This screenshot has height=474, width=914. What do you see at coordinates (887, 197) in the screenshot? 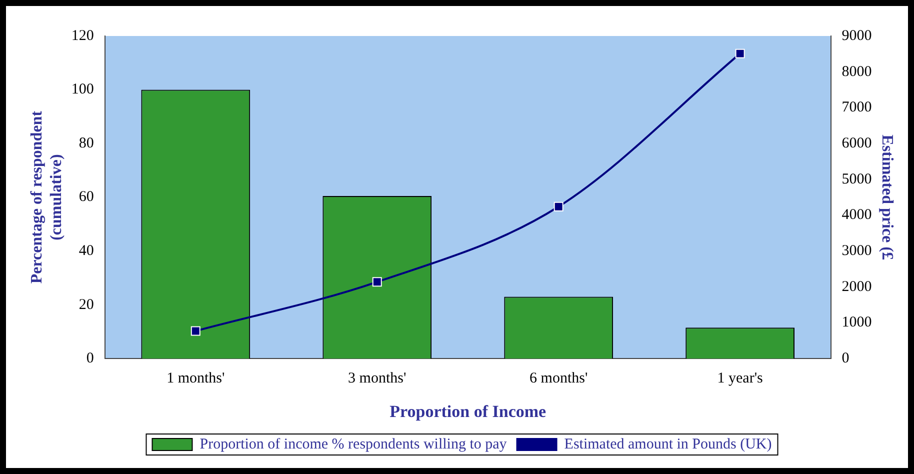
I see `y2-axis-title: Estimated price (£` at bounding box center [887, 197].